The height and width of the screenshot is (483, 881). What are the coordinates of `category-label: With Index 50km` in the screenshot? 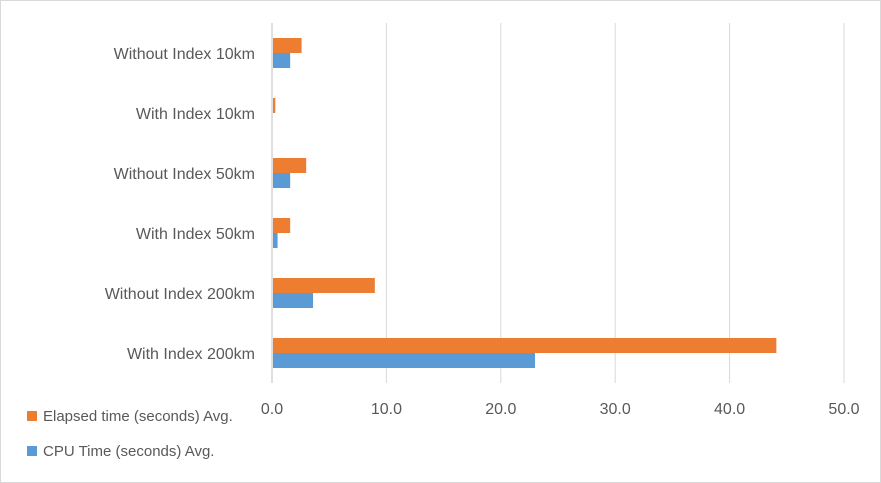 It's located at (195, 234).